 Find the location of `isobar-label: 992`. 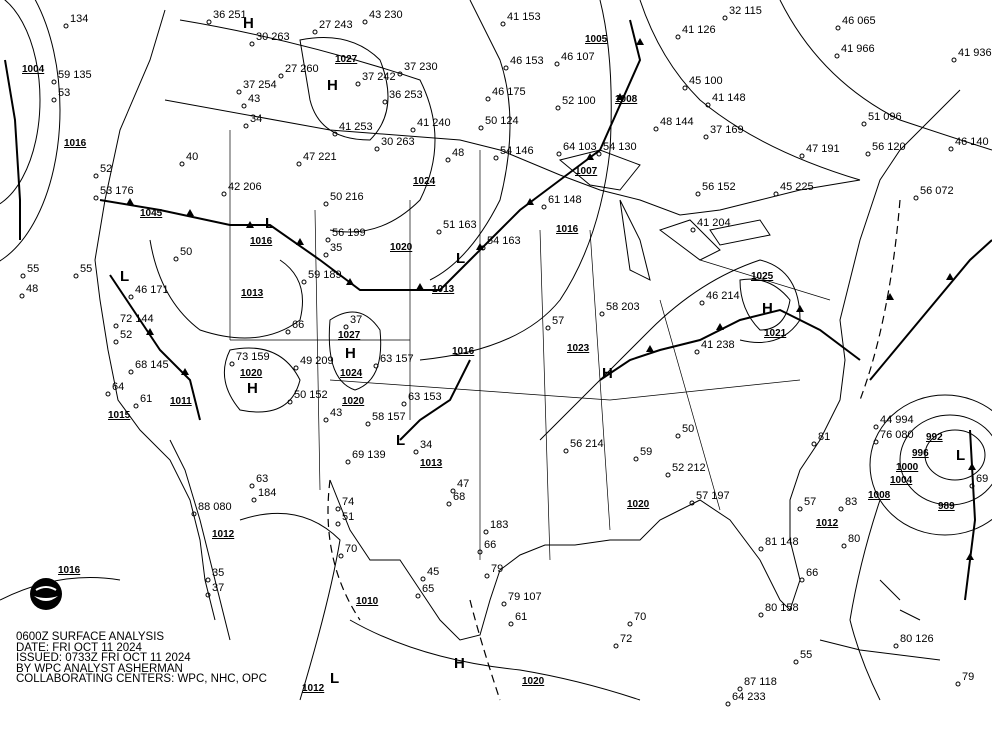

isobar-label: 992 is located at coordinates (934, 437).